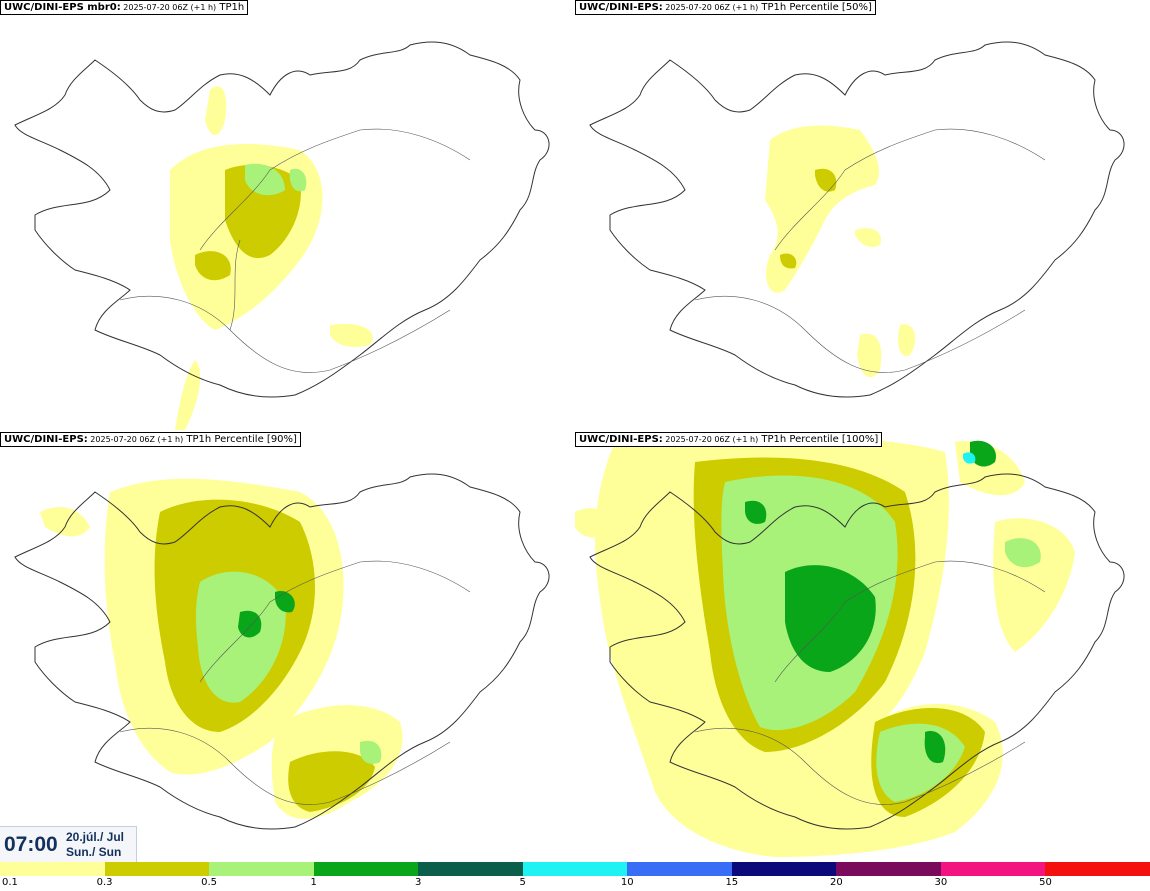 The width and height of the screenshot is (1150, 891). I want to click on legend-tick: 20, so click(836, 882).